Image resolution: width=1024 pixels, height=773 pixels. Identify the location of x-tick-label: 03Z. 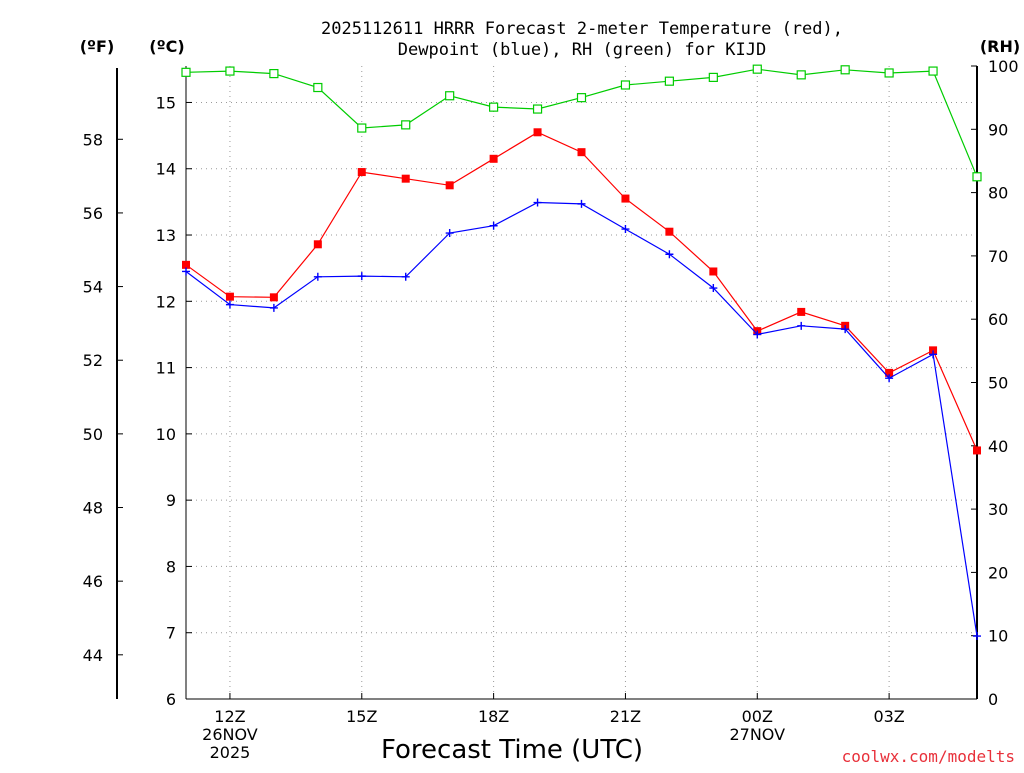
(888, 716).